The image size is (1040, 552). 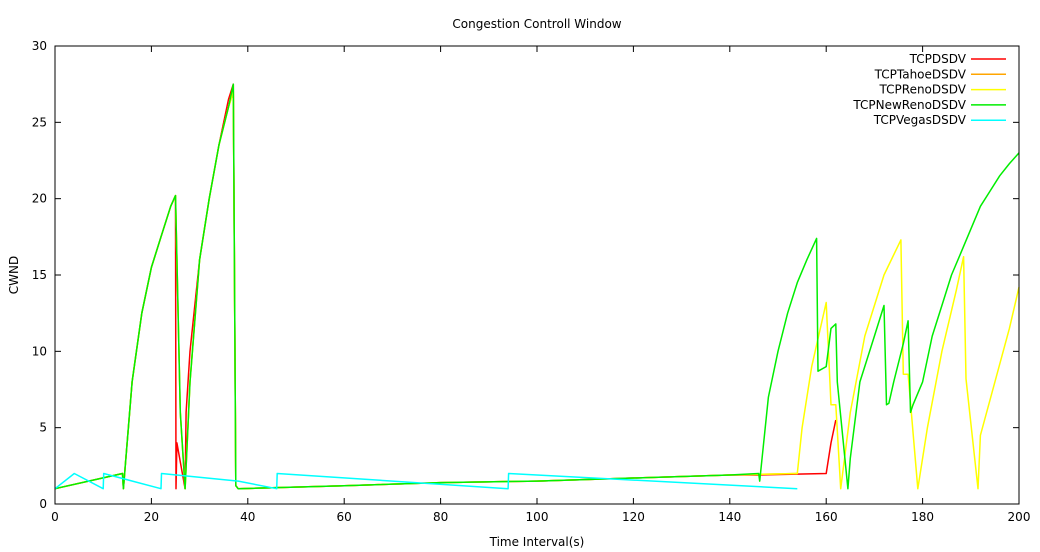 What do you see at coordinates (344, 517) in the screenshot?
I see `x-tick-label: 60` at bounding box center [344, 517].